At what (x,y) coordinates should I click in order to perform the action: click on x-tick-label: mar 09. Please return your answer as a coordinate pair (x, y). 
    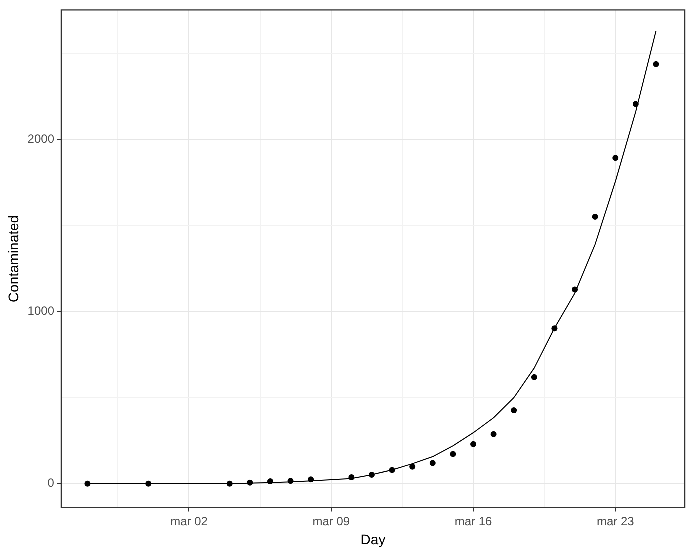
    Looking at the image, I should click on (331, 521).